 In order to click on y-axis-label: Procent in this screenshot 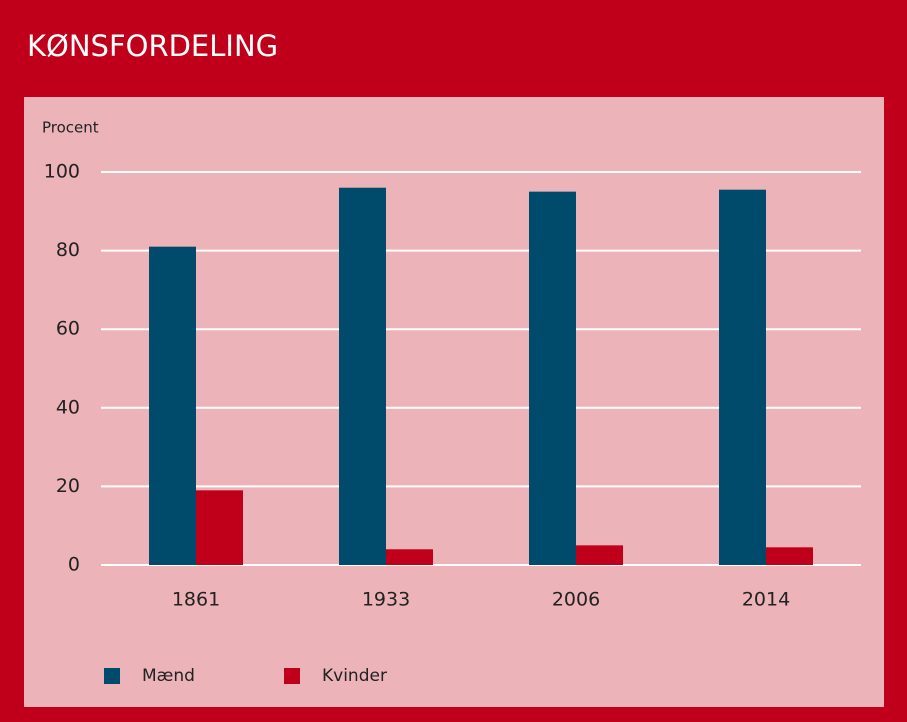, I will do `click(70, 128)`.